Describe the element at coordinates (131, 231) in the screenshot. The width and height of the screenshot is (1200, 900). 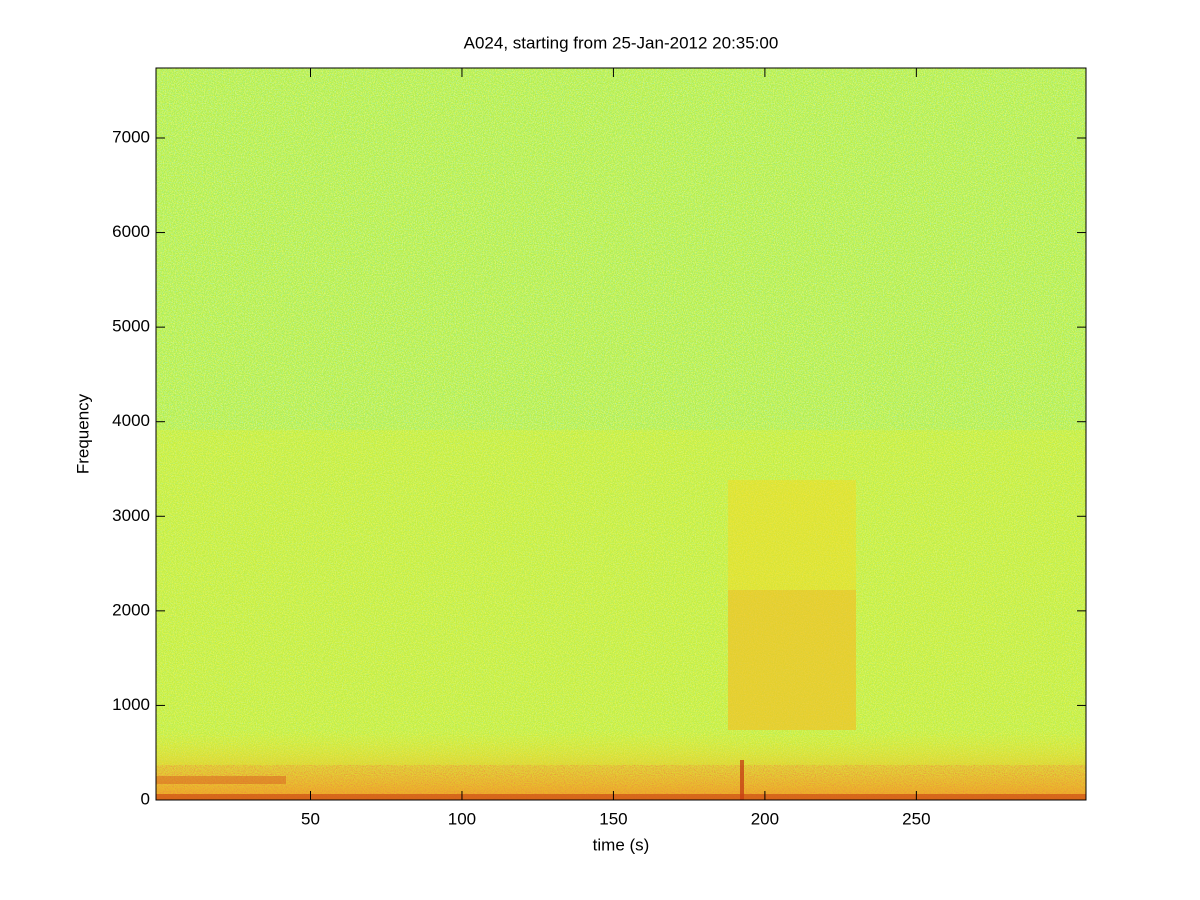
I see `y-tick-label: 6000` at that location.